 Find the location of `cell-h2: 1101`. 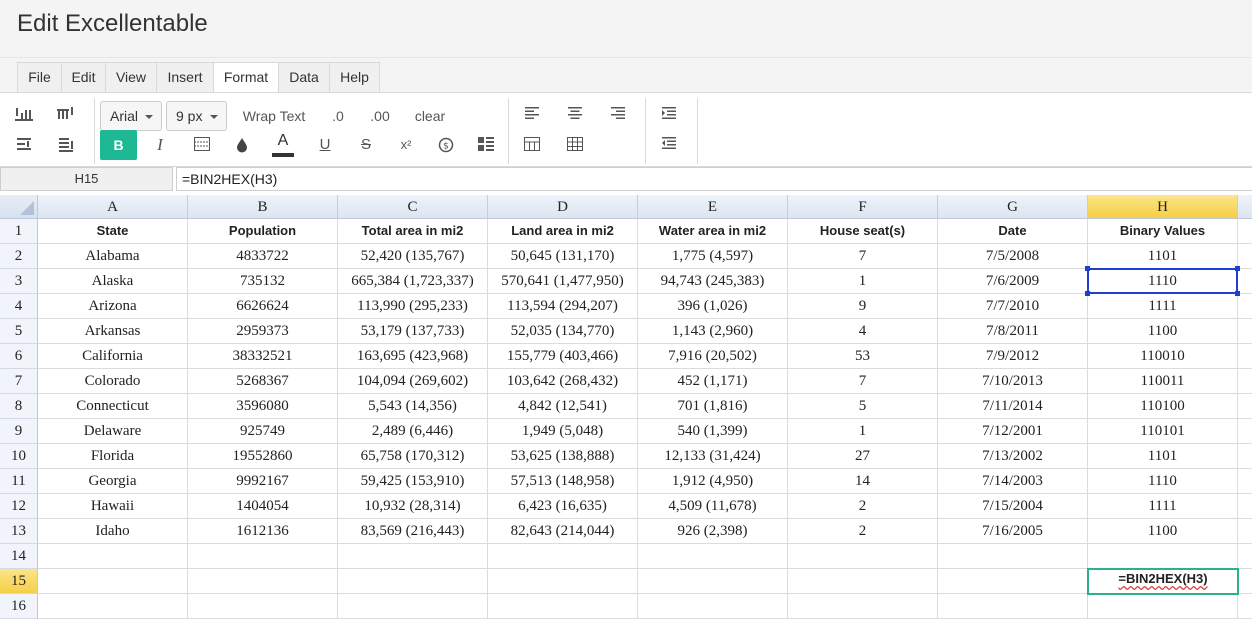

cell-h2: 1101 is located at coordinates (1163, 256).